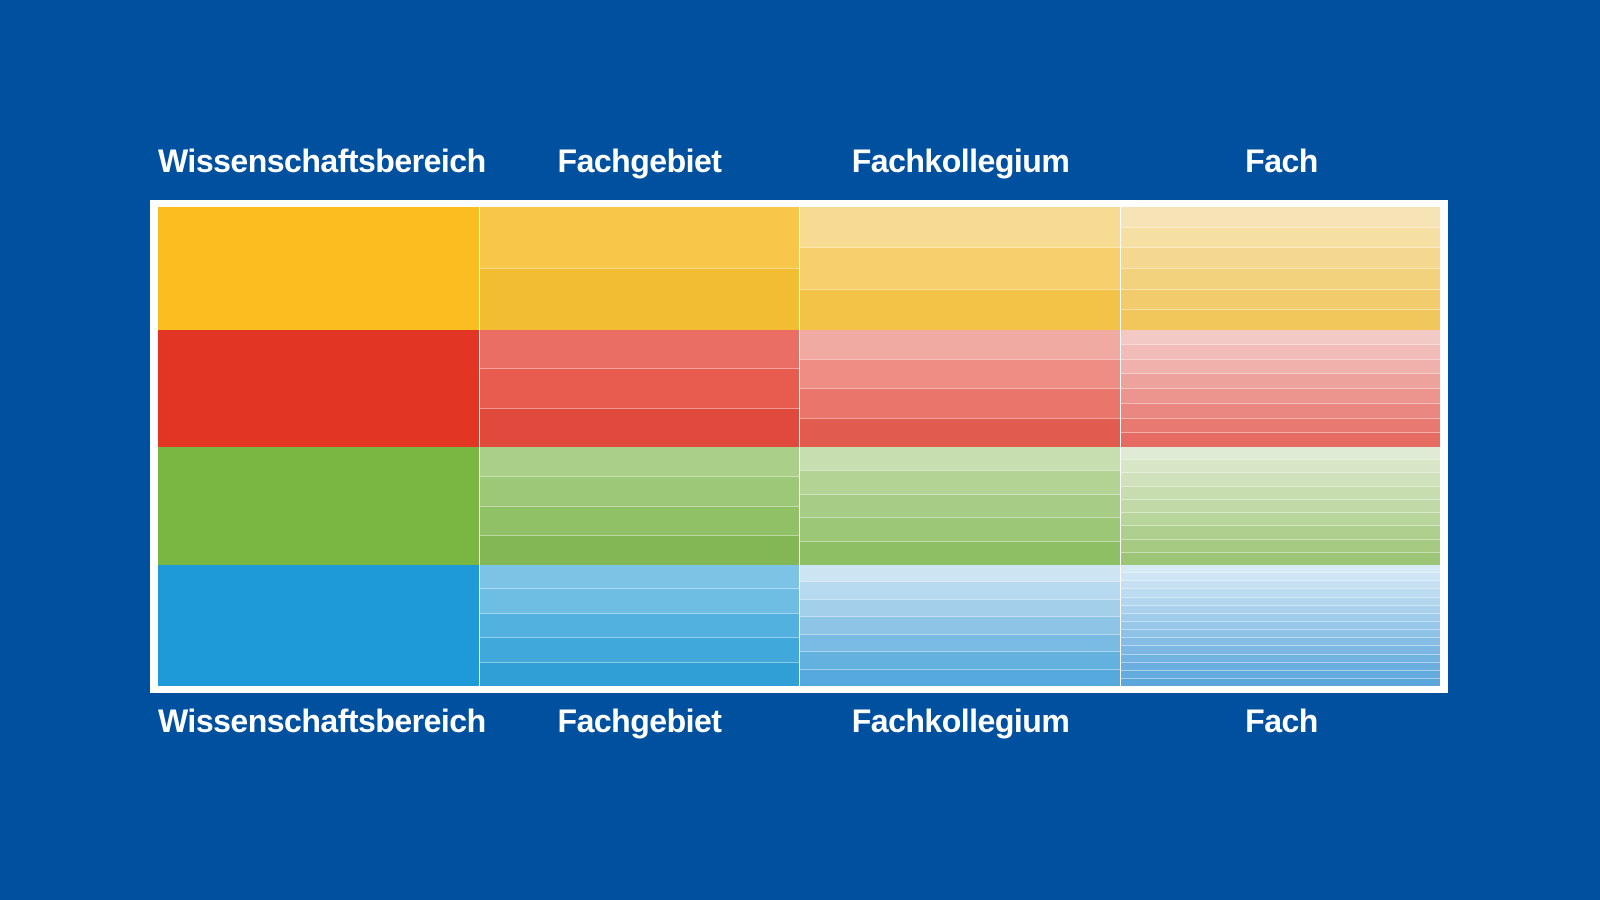  I want to click on label-fachgebiet-bottom: Fachgebiet, so click(639, 721).